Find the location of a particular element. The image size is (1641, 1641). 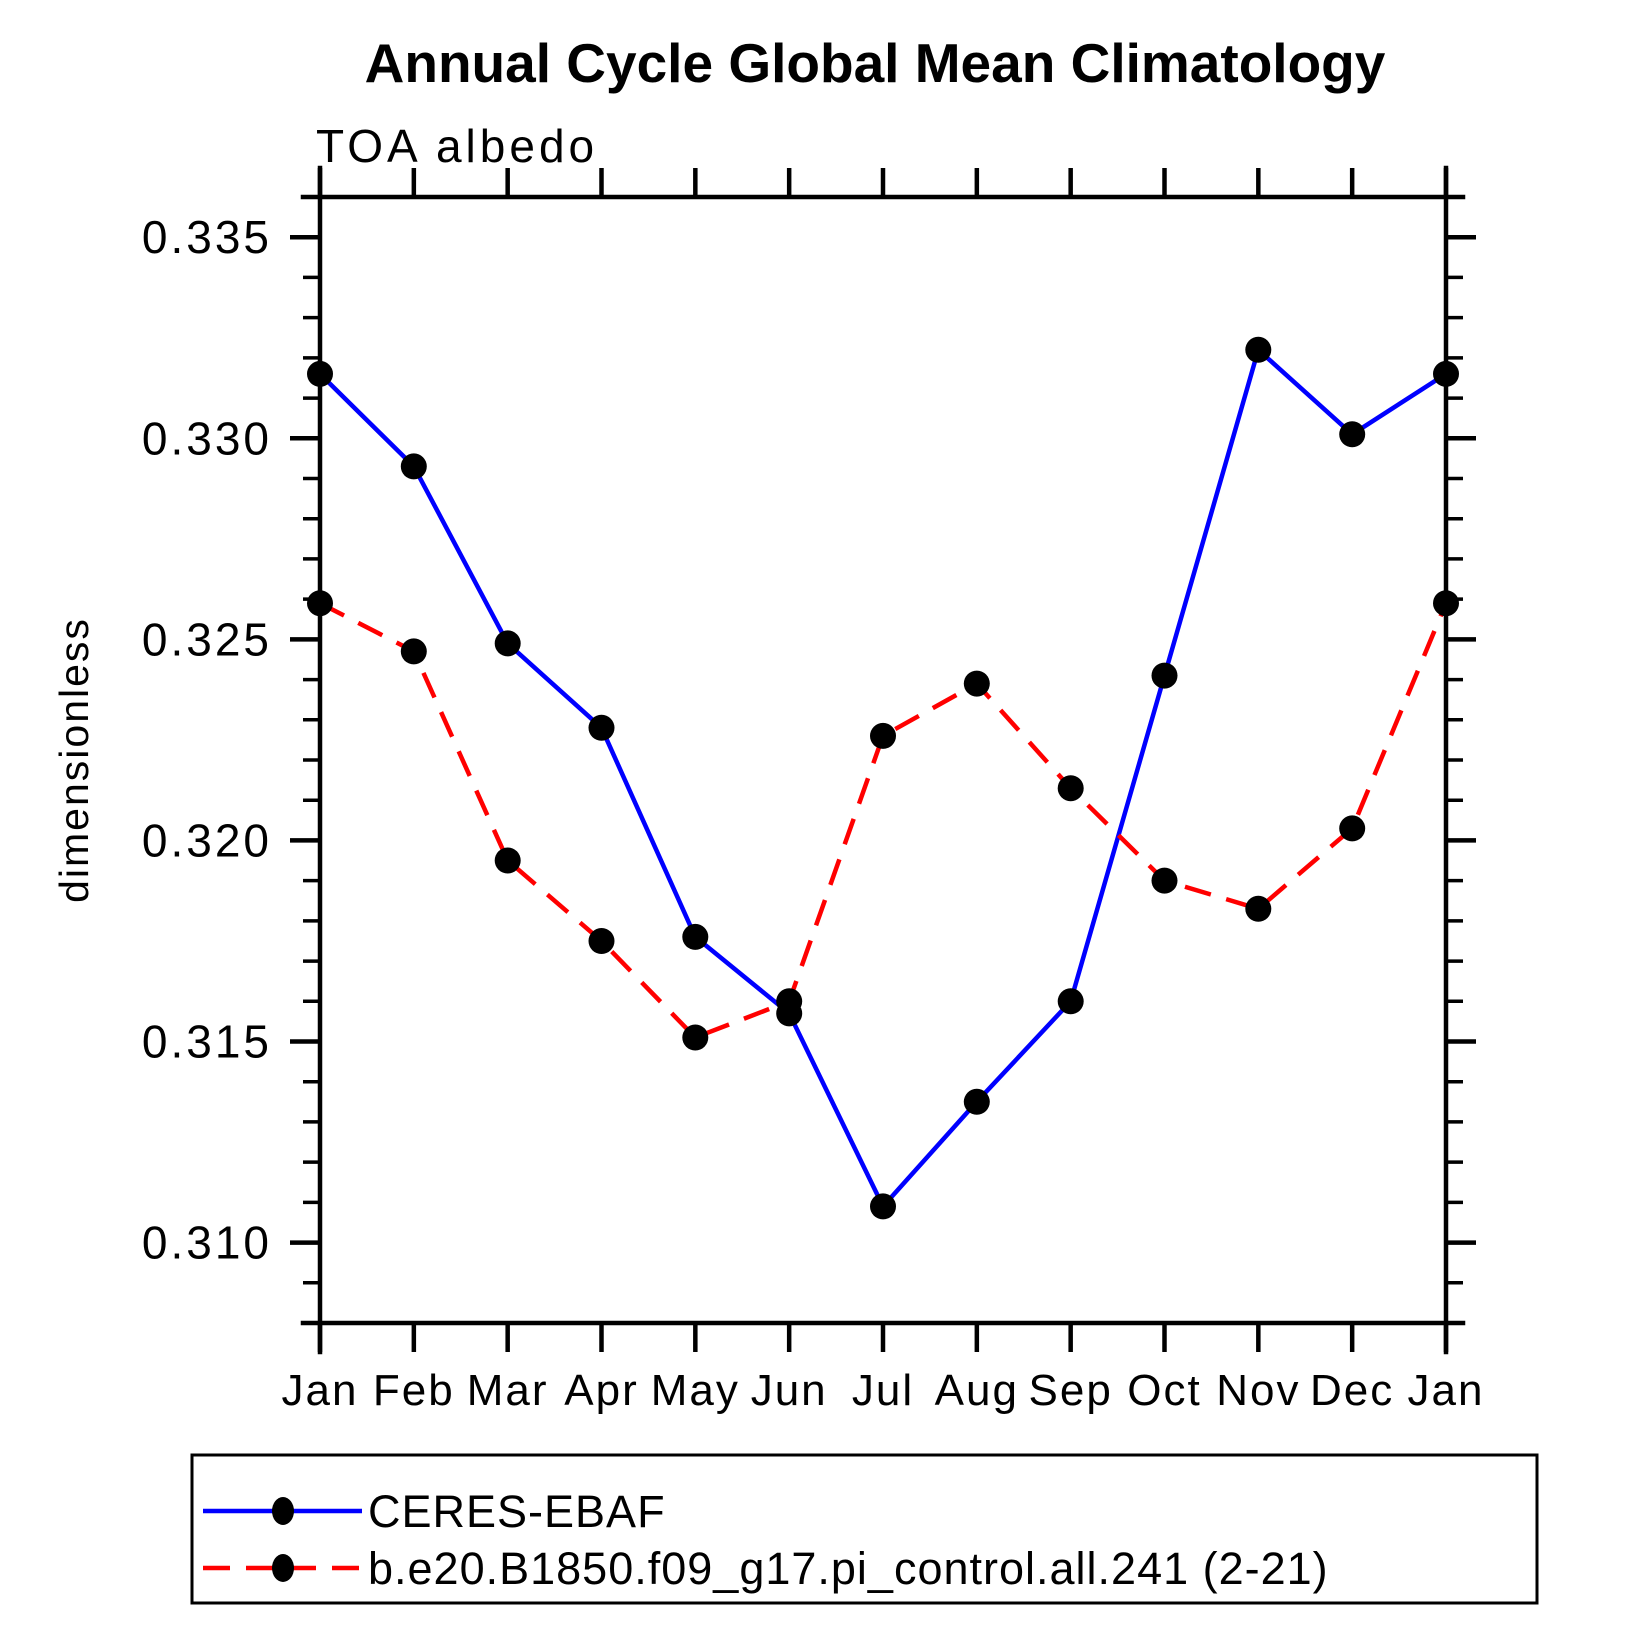

x-axis-tick-label: May is located at coordinates (695, 1390).